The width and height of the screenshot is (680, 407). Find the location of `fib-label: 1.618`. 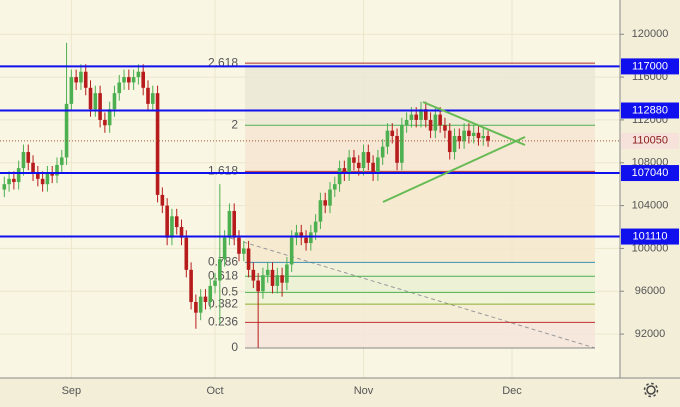

fib-label: 1.618 is located at coordinates (223, 171).